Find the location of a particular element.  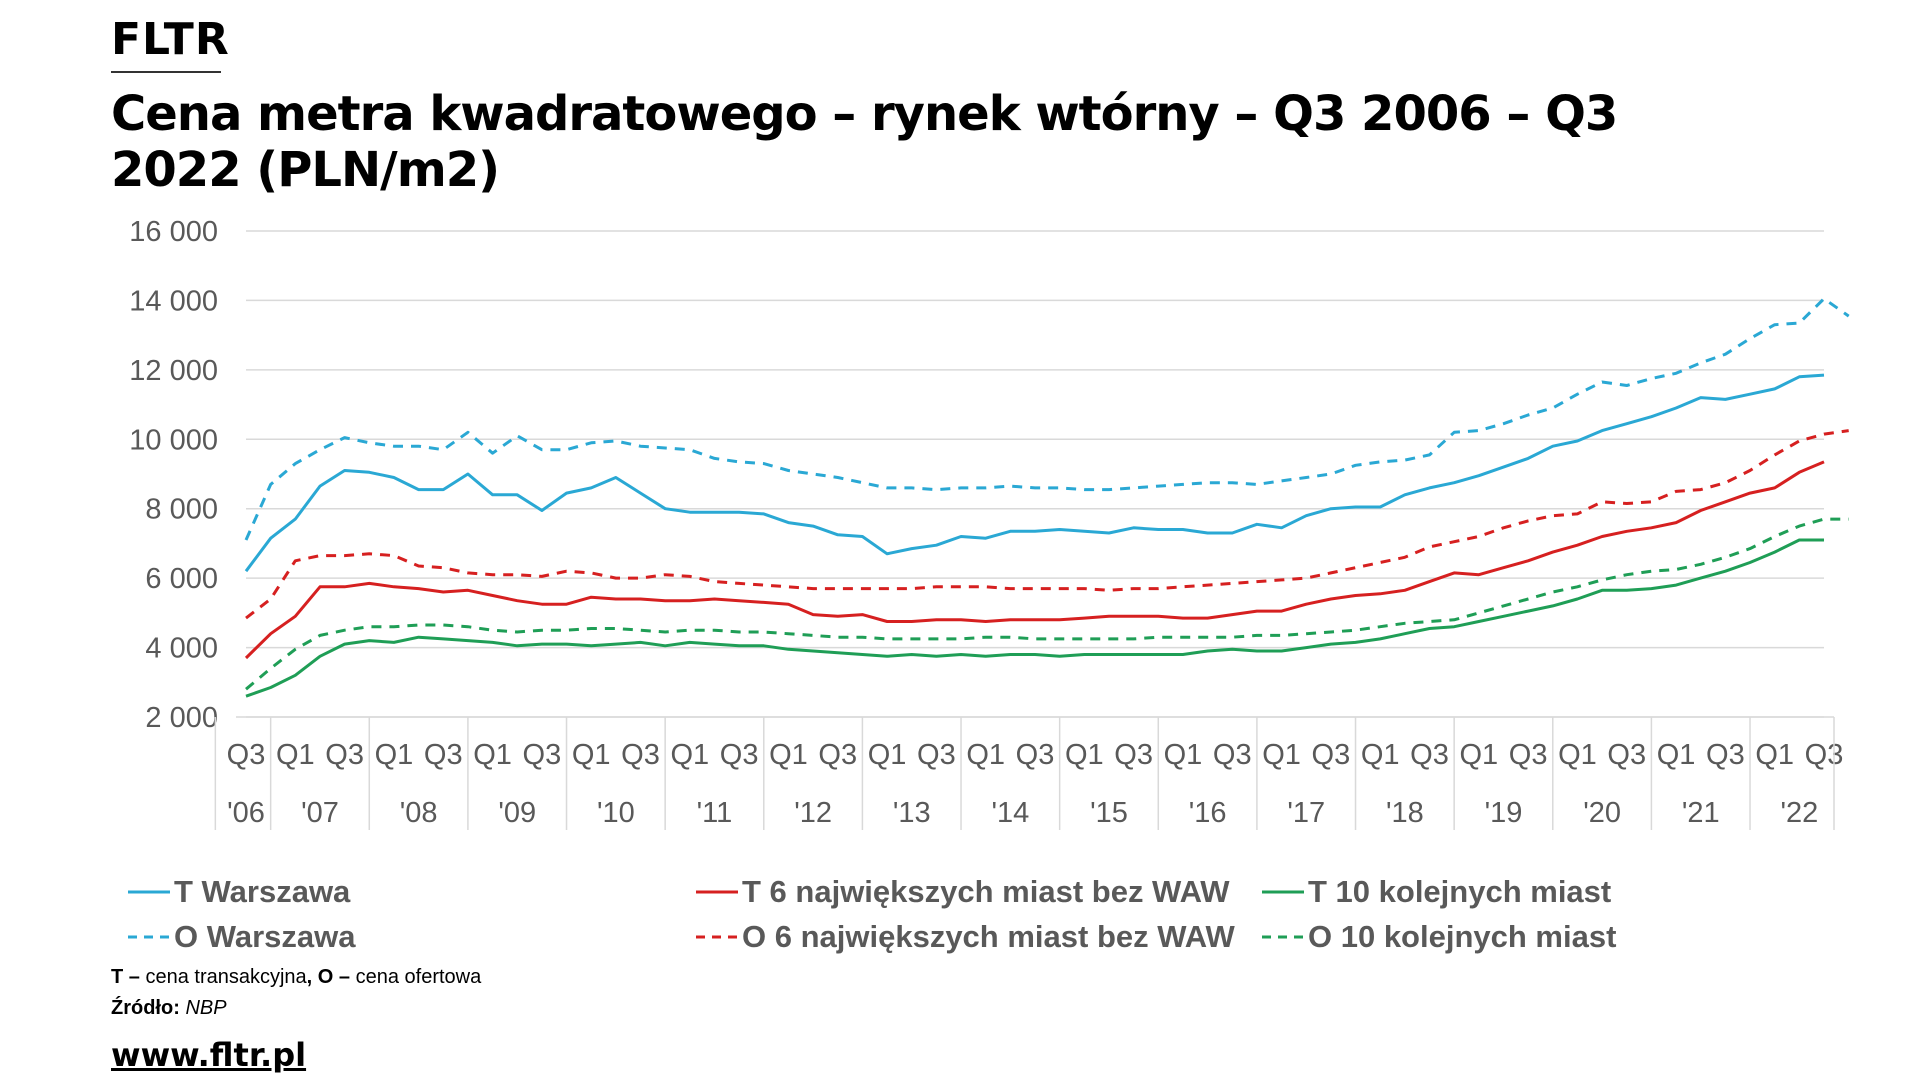

price-type-note: T – cena transakcyjna, O – cena ofertowa is located at coordinates (296, 977).